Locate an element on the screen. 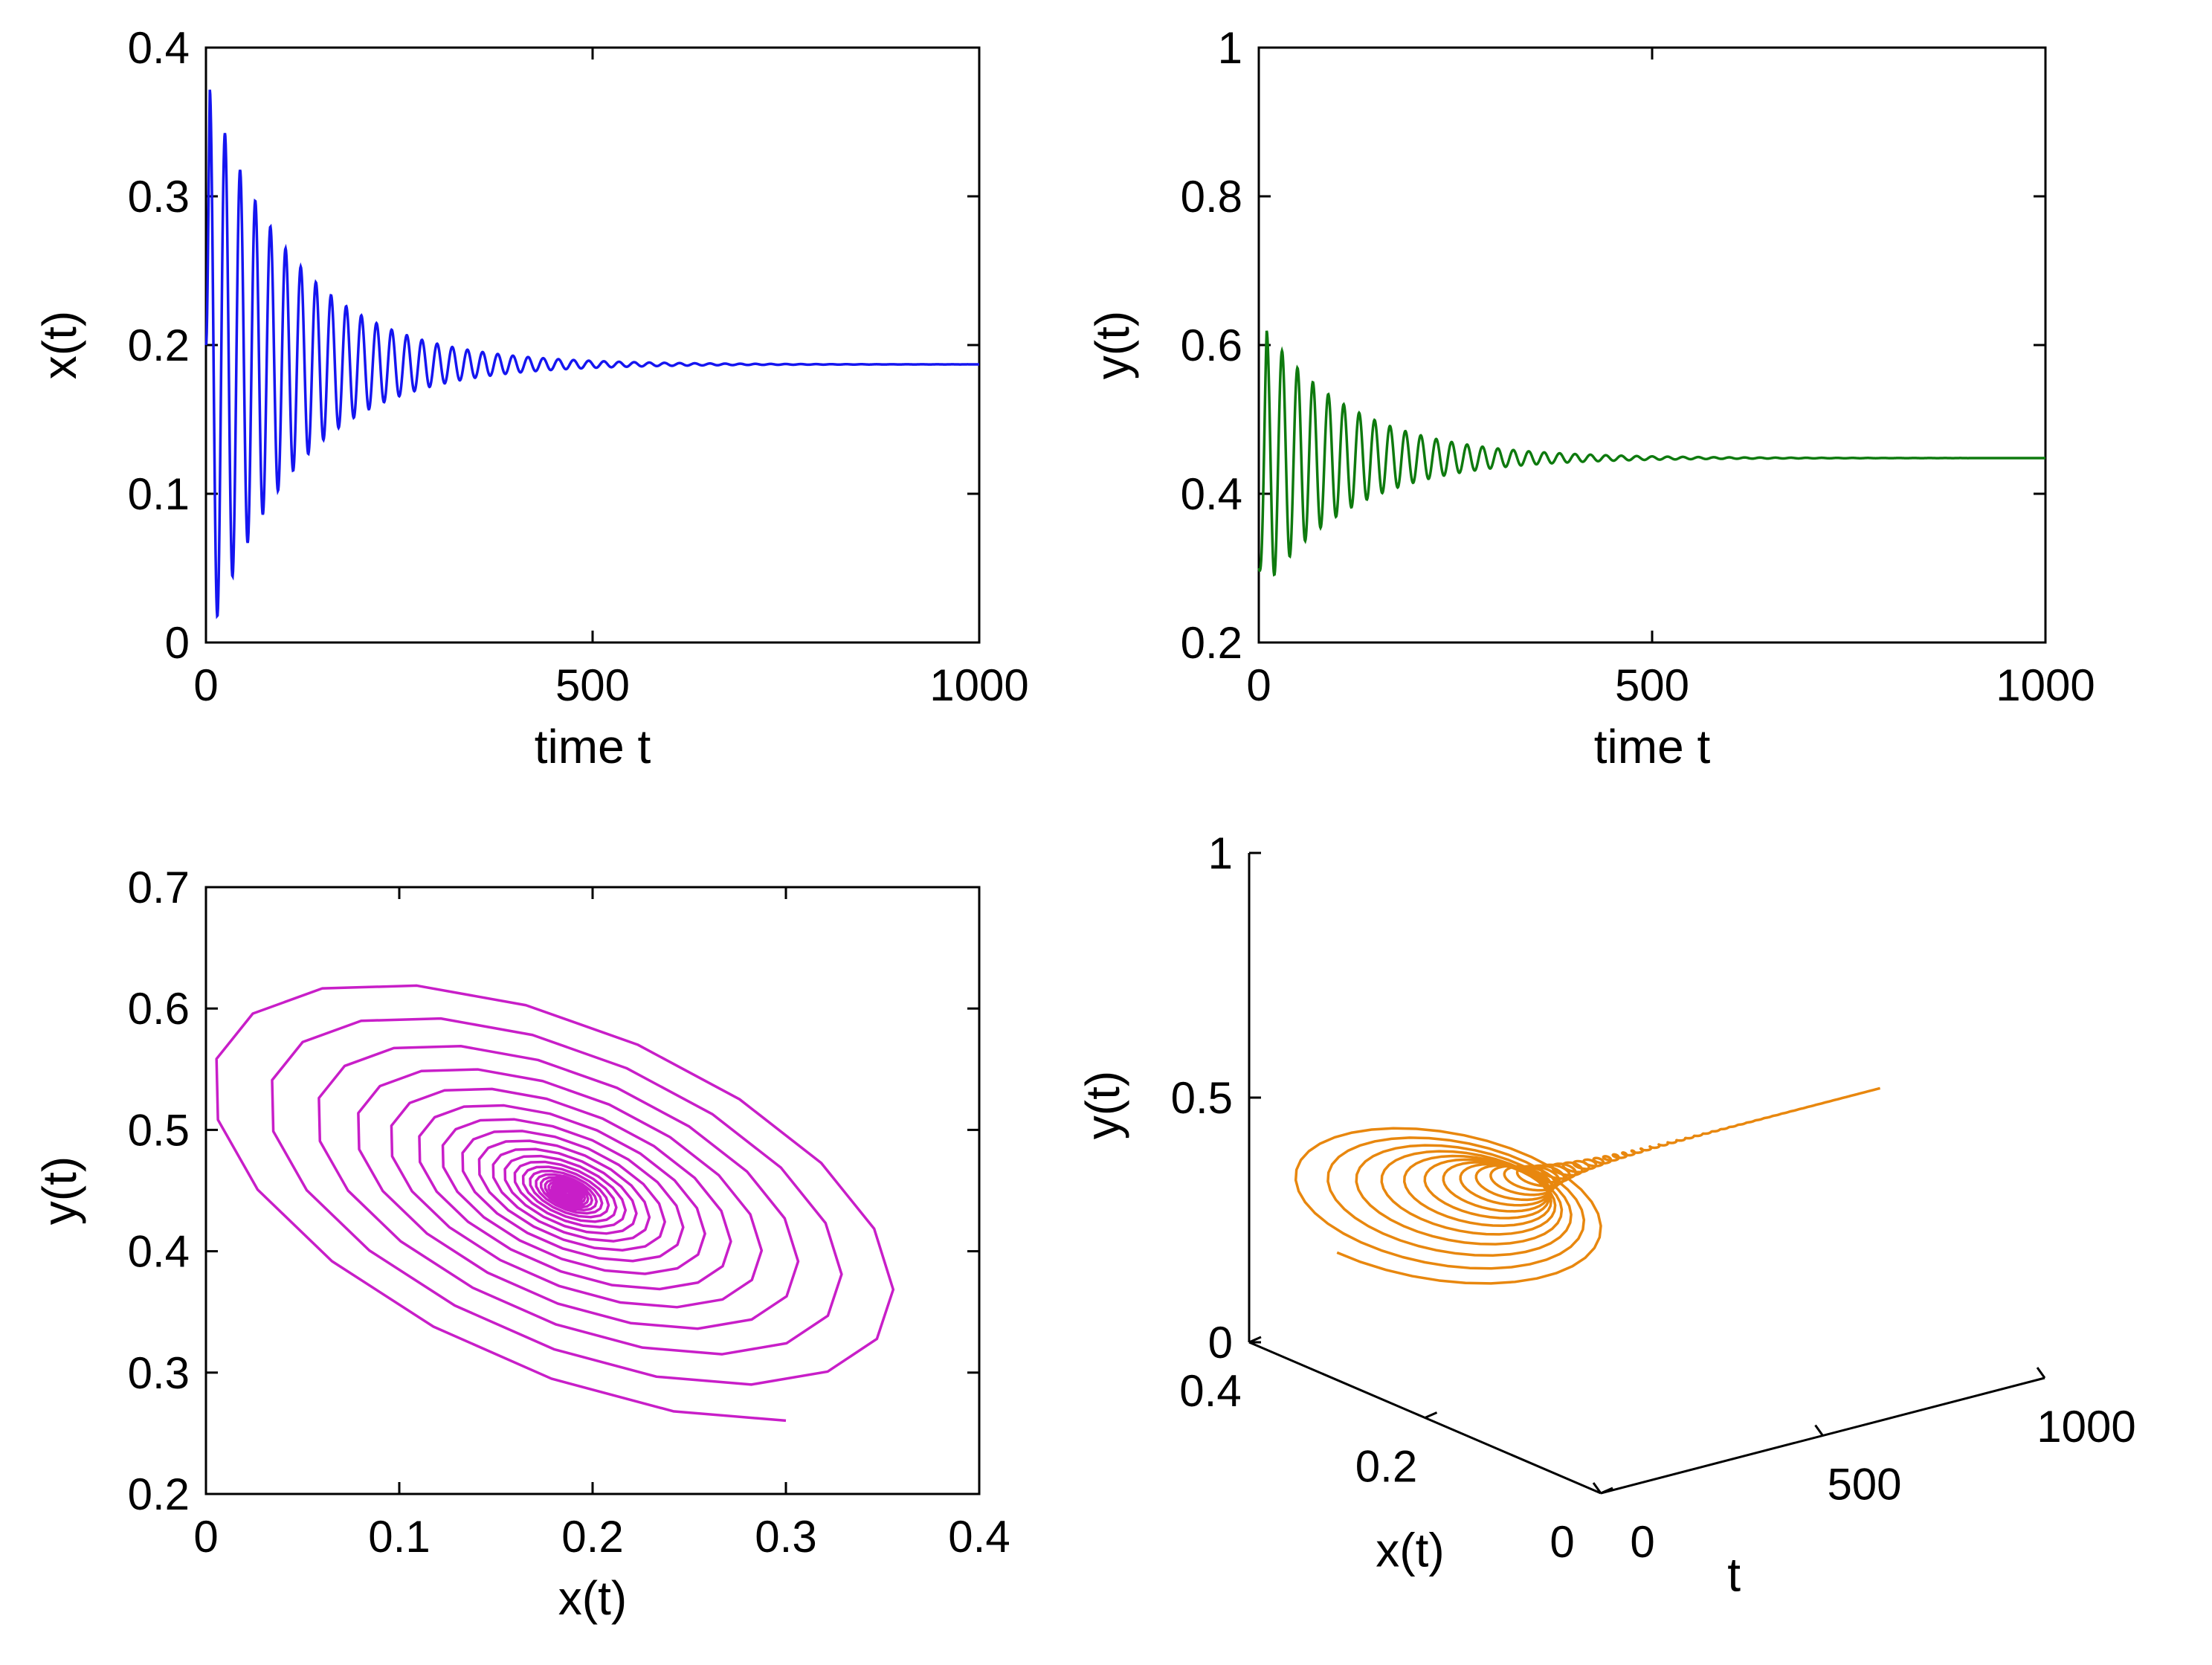 The width and height of the screenshot is (2212, 1665). z-axis-label: y(t) is located at coordinates (1102, 1105).